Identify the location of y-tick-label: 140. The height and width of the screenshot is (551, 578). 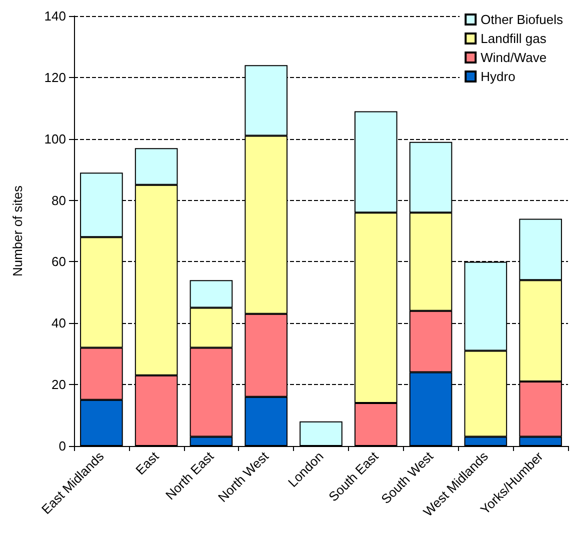
(55, 16).